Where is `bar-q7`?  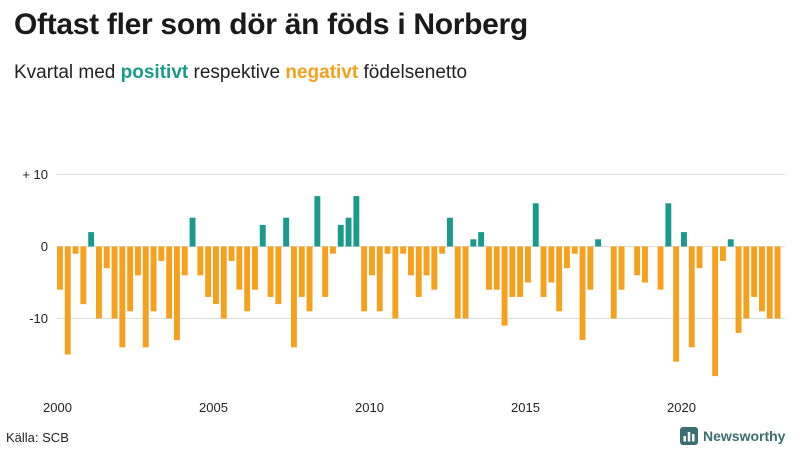
bar-q7 is located at coordinates (106, 257).